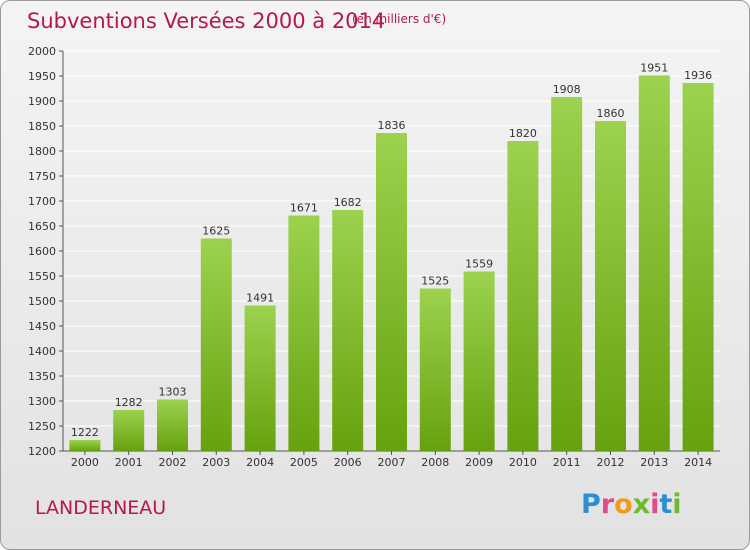 This screenshot has height=550, width=750. What do you see at coordinates (623, 504) in the screenshot?
I see `logo-letter: o` at bounding box center [623, 504].